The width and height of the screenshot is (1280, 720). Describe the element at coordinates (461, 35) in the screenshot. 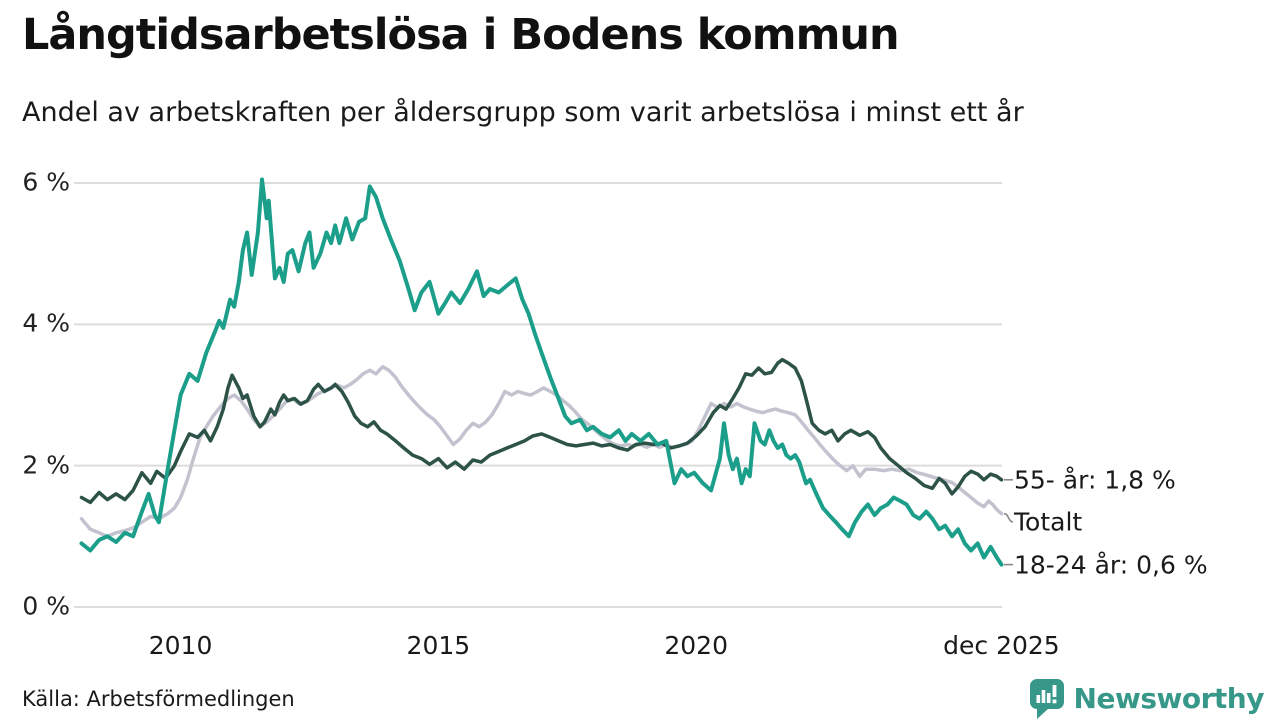

I see `page-title: Långtidsarbetslösa i Bodens kommun` at that location.